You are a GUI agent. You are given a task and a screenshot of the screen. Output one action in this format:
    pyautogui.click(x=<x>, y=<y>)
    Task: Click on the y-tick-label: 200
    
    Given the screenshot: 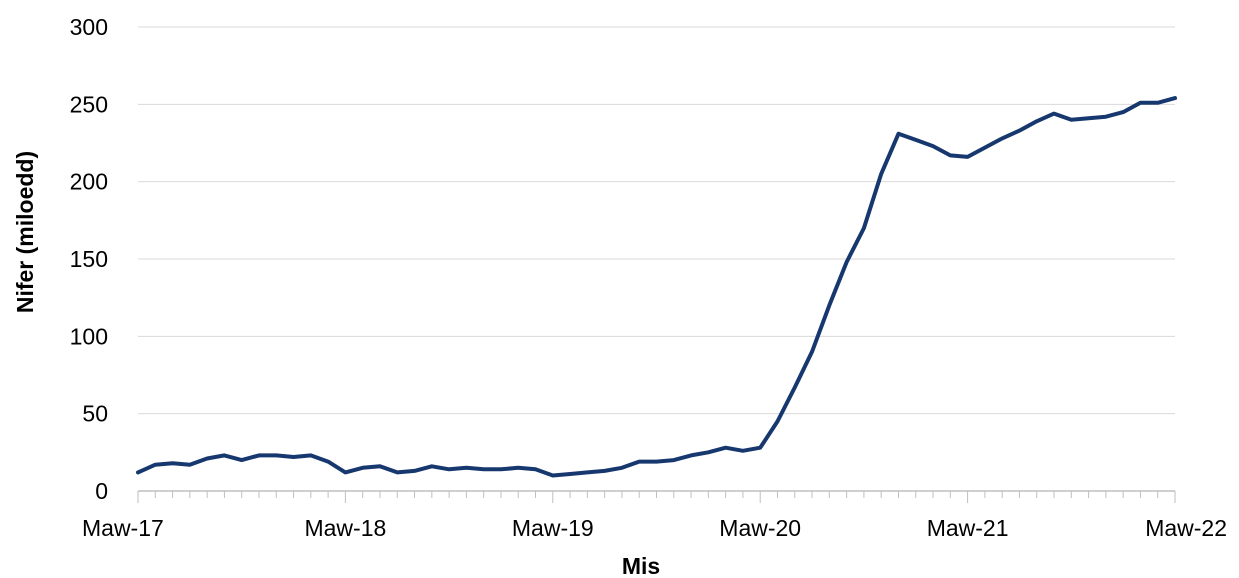 What is the action you would take?
    pyautogui.click(x=89, y=182)
    